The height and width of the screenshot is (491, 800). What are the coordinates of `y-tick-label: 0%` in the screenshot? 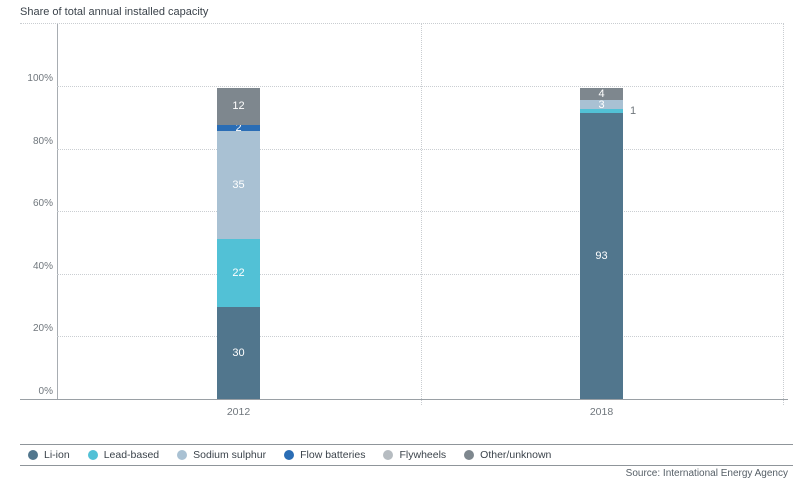 It's located at (45, 391).